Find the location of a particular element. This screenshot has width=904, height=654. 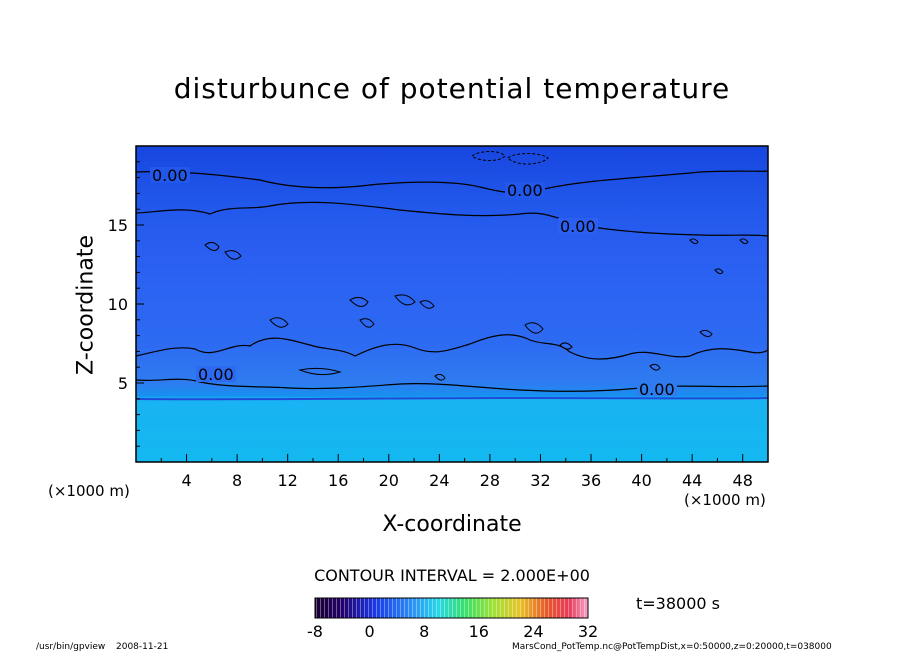

colorbar-stripes is located at coordinates (451, 608).